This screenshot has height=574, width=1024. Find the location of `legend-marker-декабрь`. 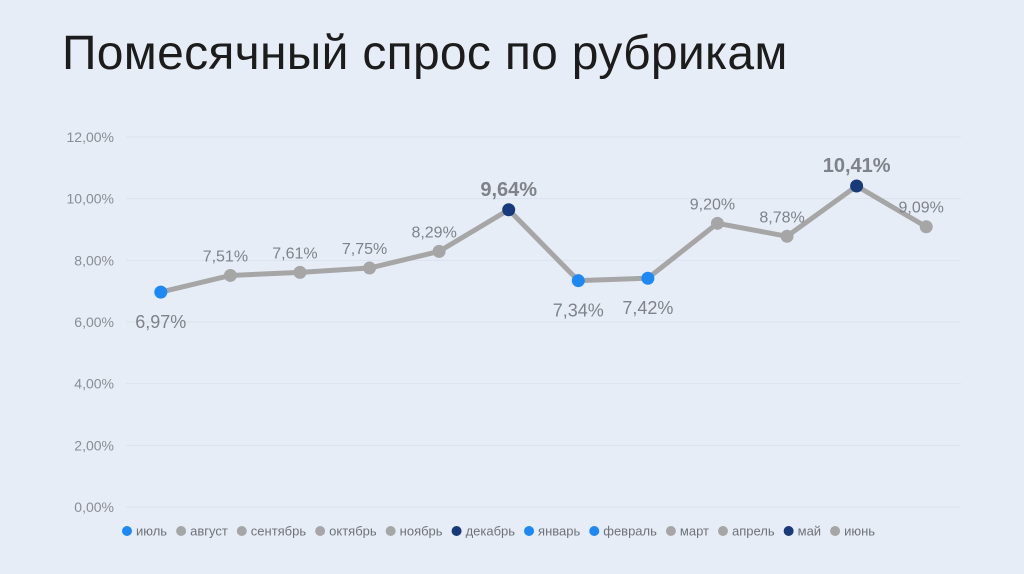

legend-marker-декабрь is located at coordinates (456, 531).